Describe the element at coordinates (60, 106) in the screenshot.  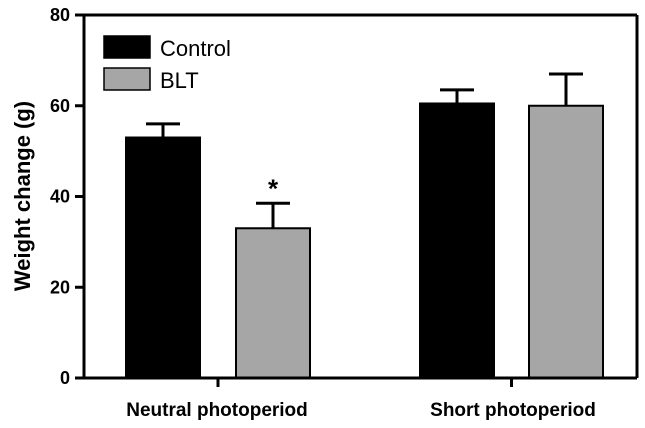
I see `y-tick-label-60: 60` at that location.